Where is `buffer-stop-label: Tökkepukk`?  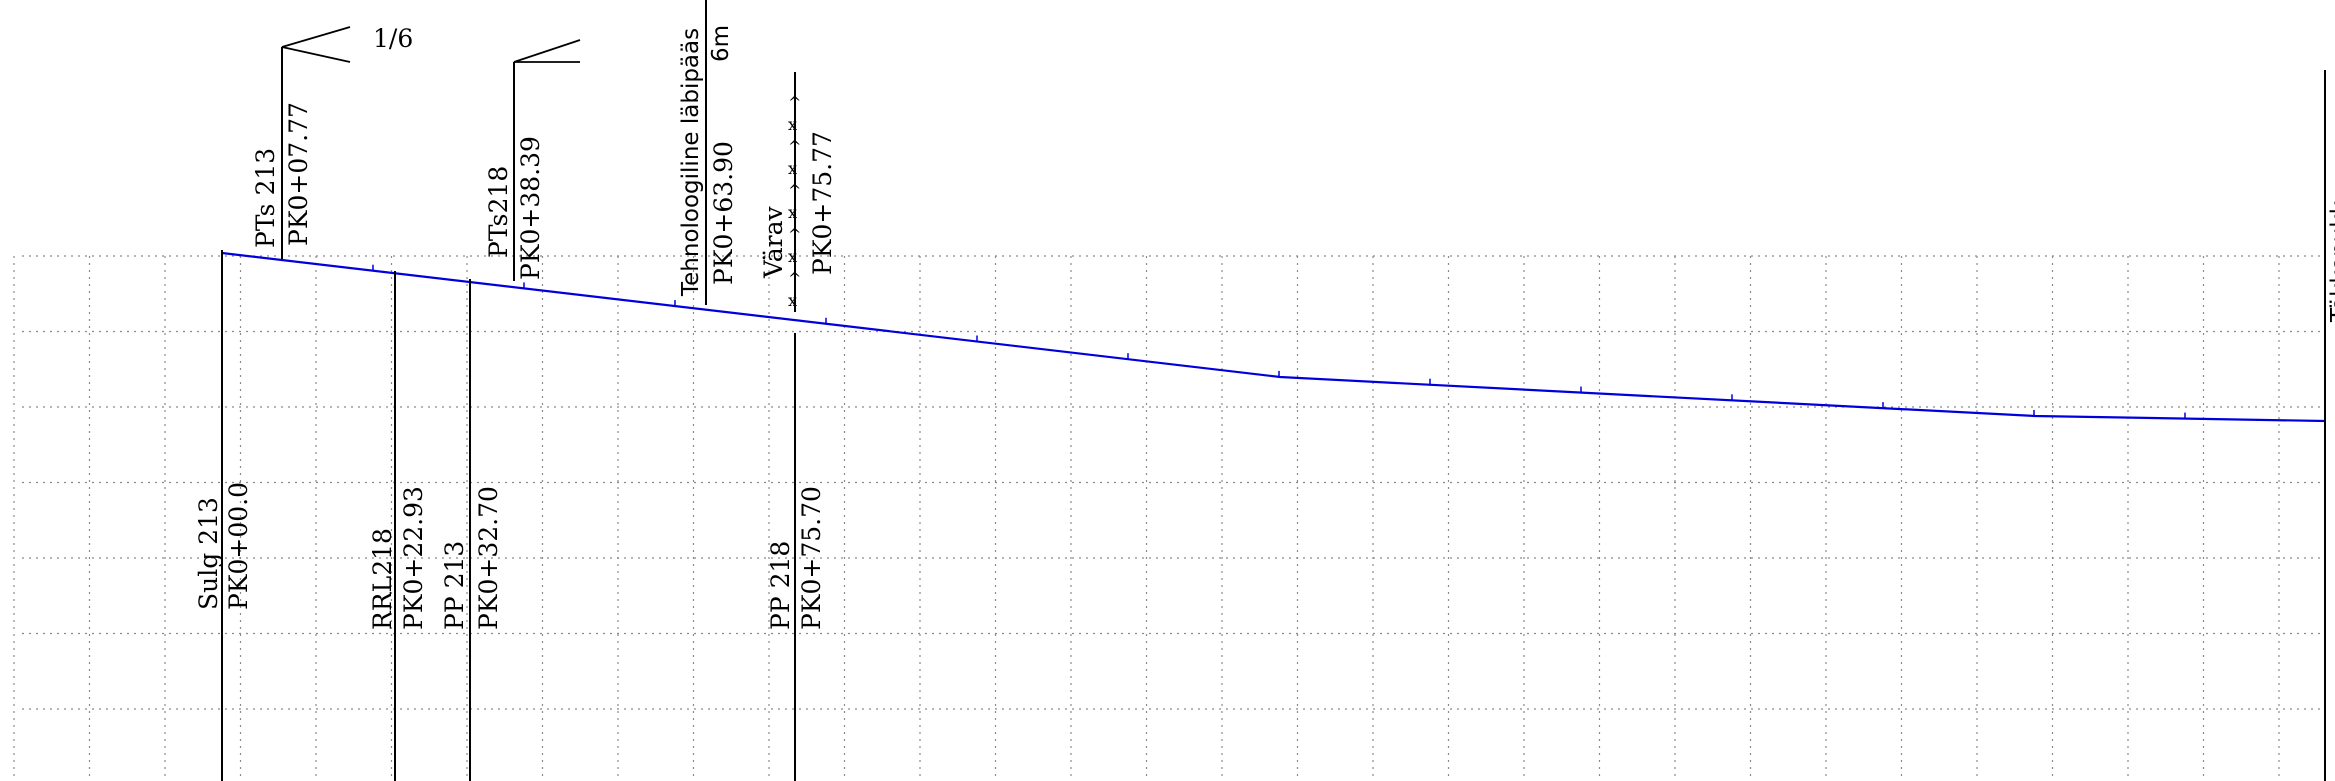
buffer-stop-label: Tökkepukk is located at coordinates (2331, 261).